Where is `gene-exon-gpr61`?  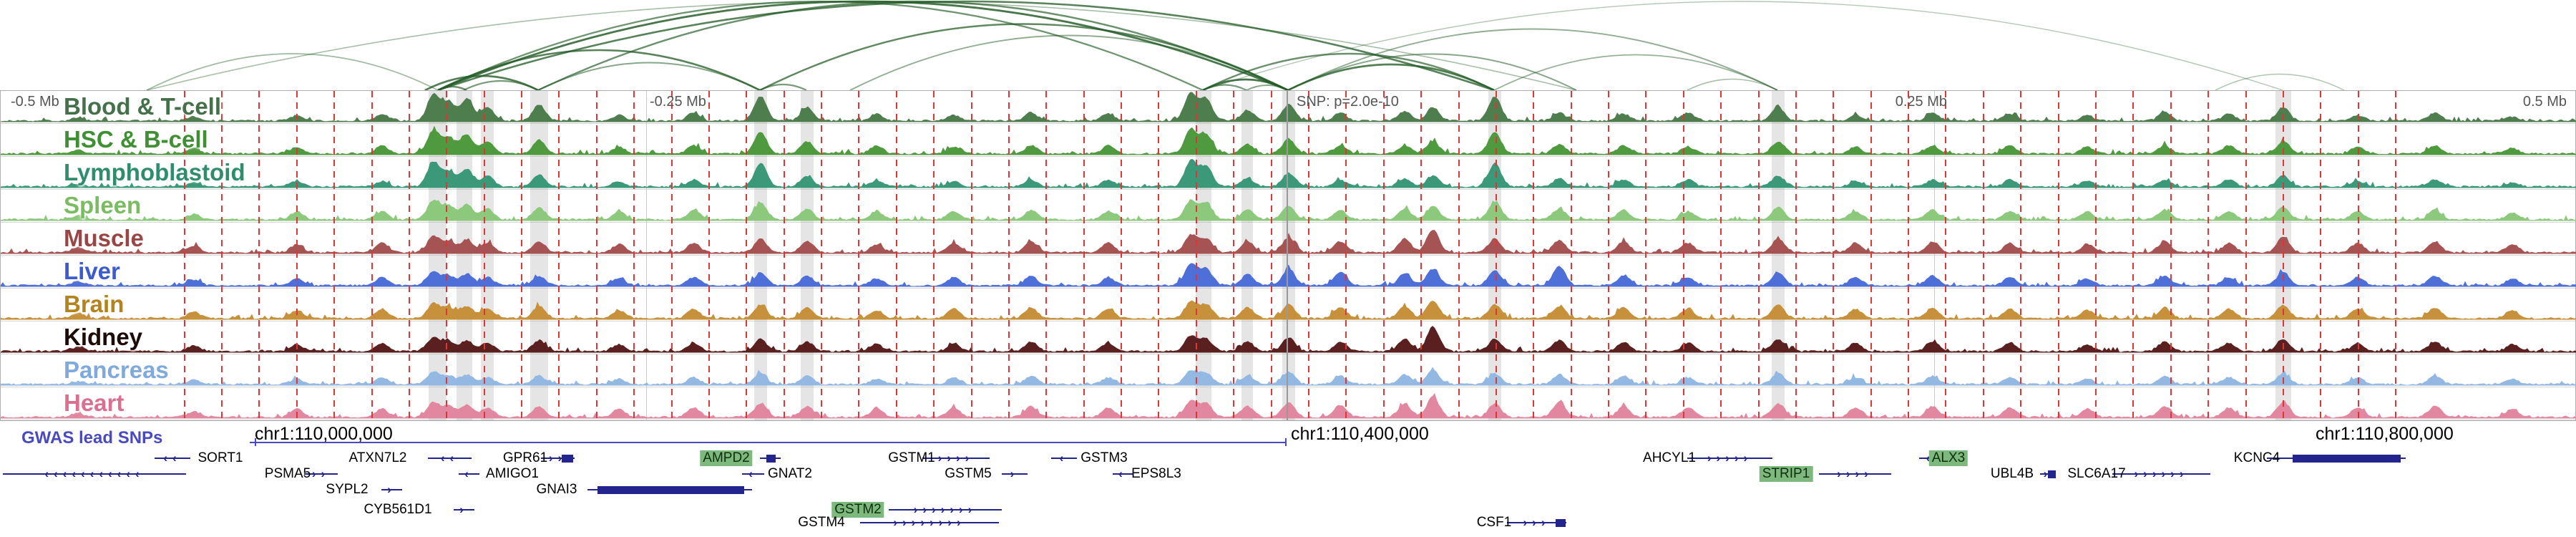
gene-exon-gpr61 is located at coordinates (567, 459).